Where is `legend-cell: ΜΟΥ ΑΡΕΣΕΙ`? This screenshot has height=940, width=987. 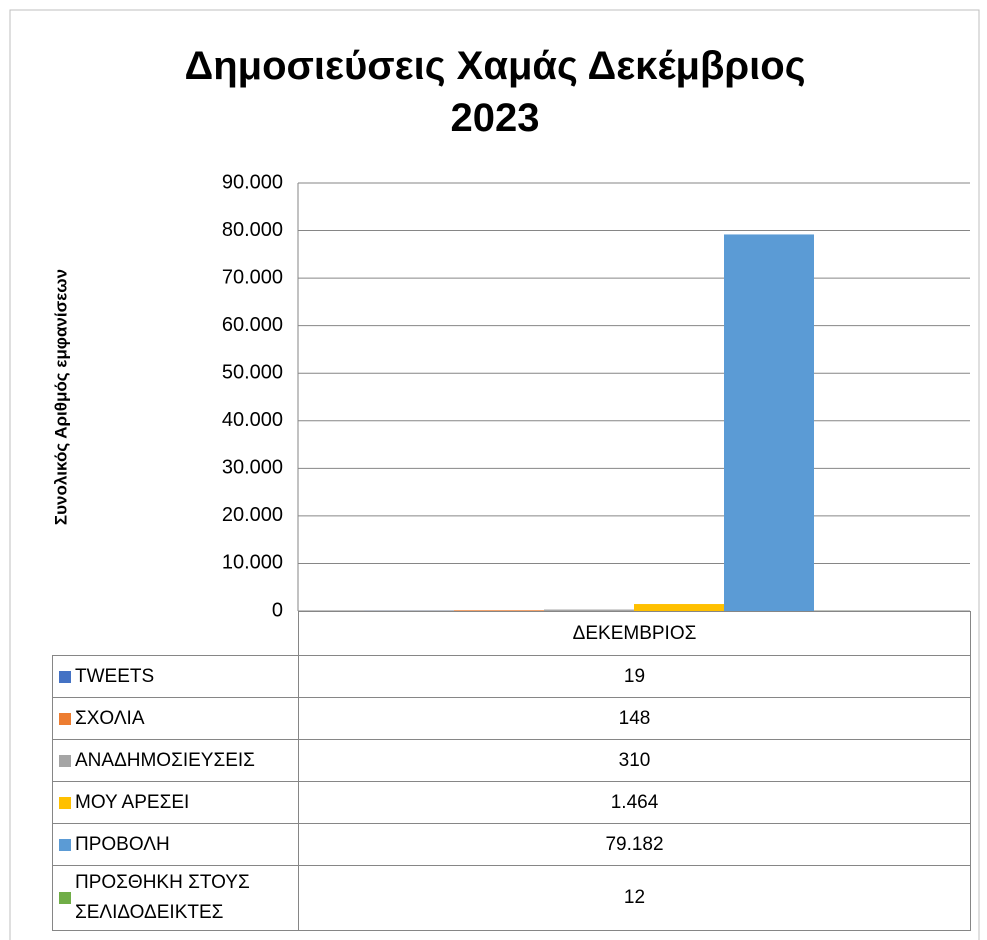 legend-cell: ΜΟΥ ΑΡΕΣΕΙ is located at coordinates (175, 802).